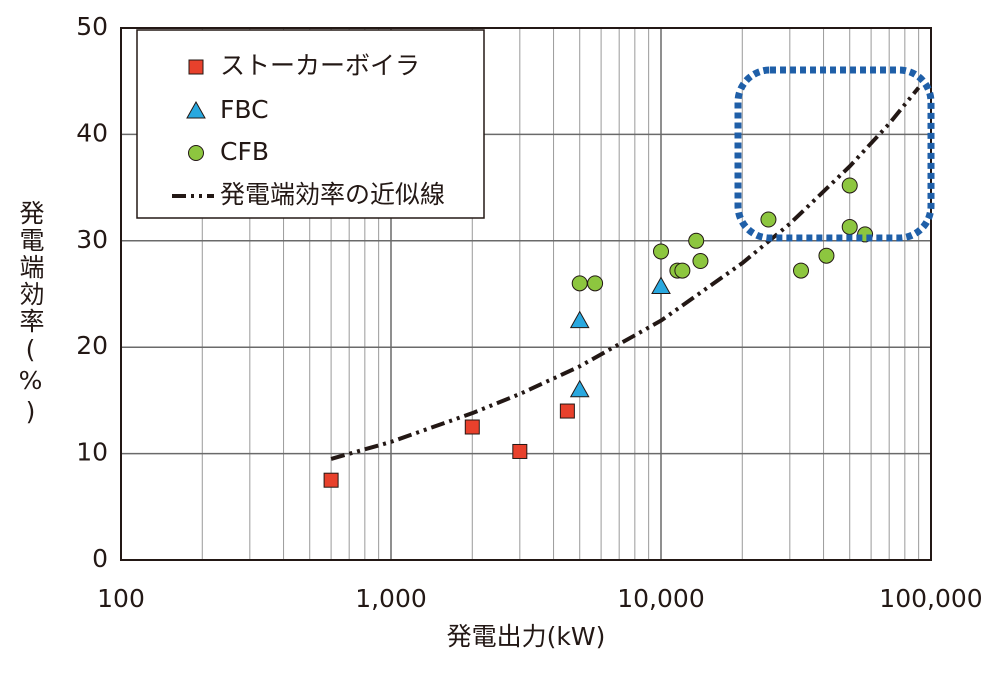  Describe the element at coordinates (100, 558) in the screenshot. I see `y-tick-label: 0` at that location.